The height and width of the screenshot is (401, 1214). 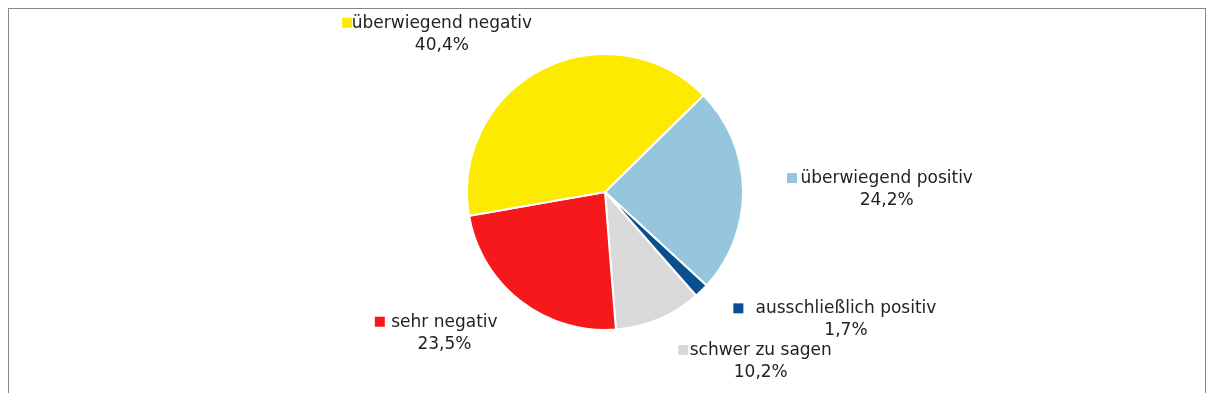 I want to click on data-label: 40,4%, so click(x=441, y=43).